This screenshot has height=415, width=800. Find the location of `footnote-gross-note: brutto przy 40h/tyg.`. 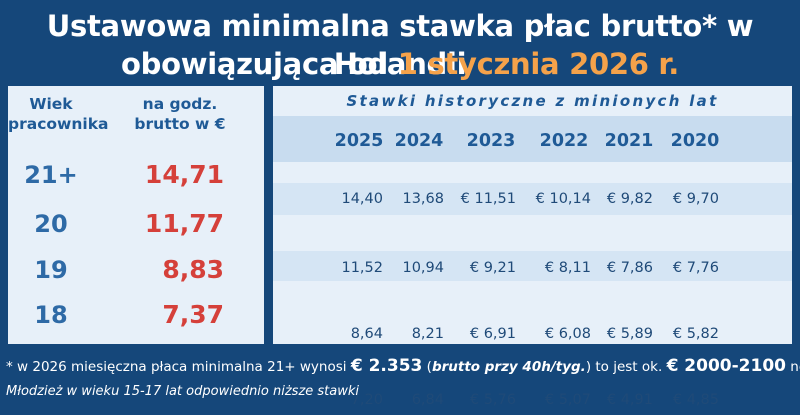

footnote-gross-note: brutto przy 40h/tyg. is located at coordinates (508, 367).